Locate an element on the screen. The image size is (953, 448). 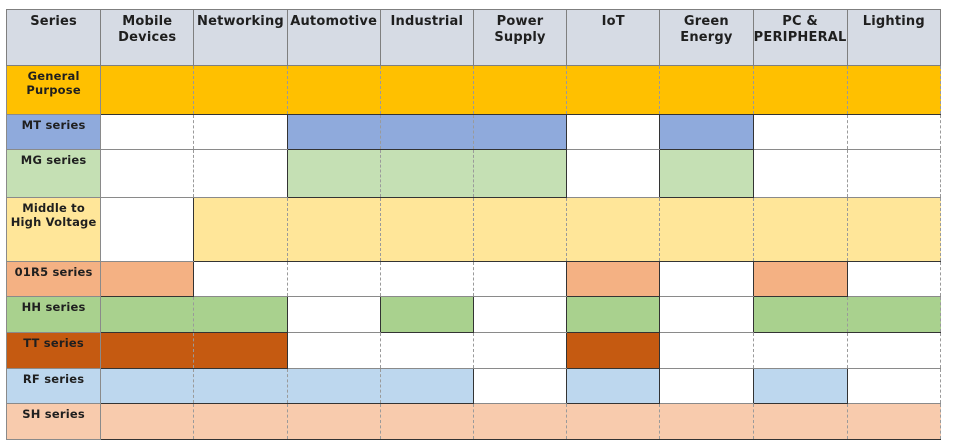
cell-mg-series-green-energy is located at coordinates (706, 173).